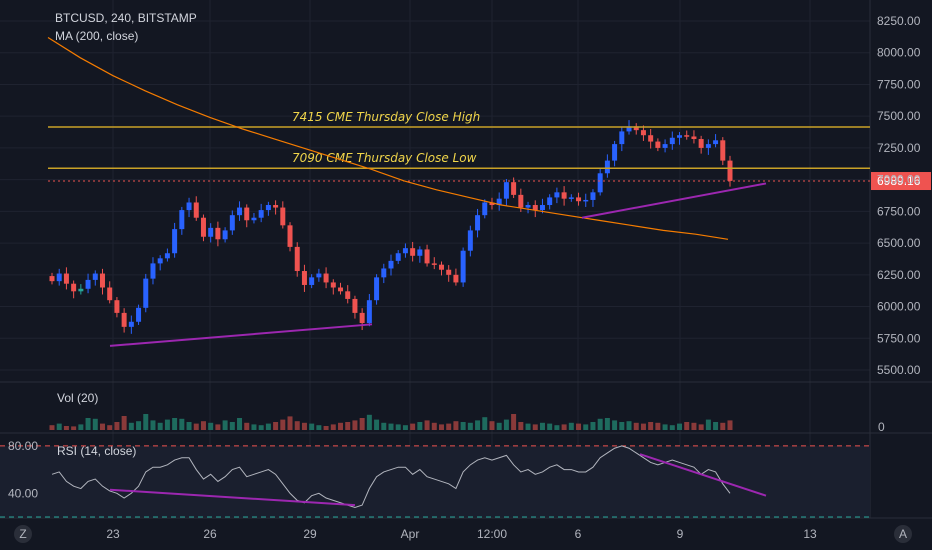  I want to click on auto-scale-icon: A, so click(903, 534).